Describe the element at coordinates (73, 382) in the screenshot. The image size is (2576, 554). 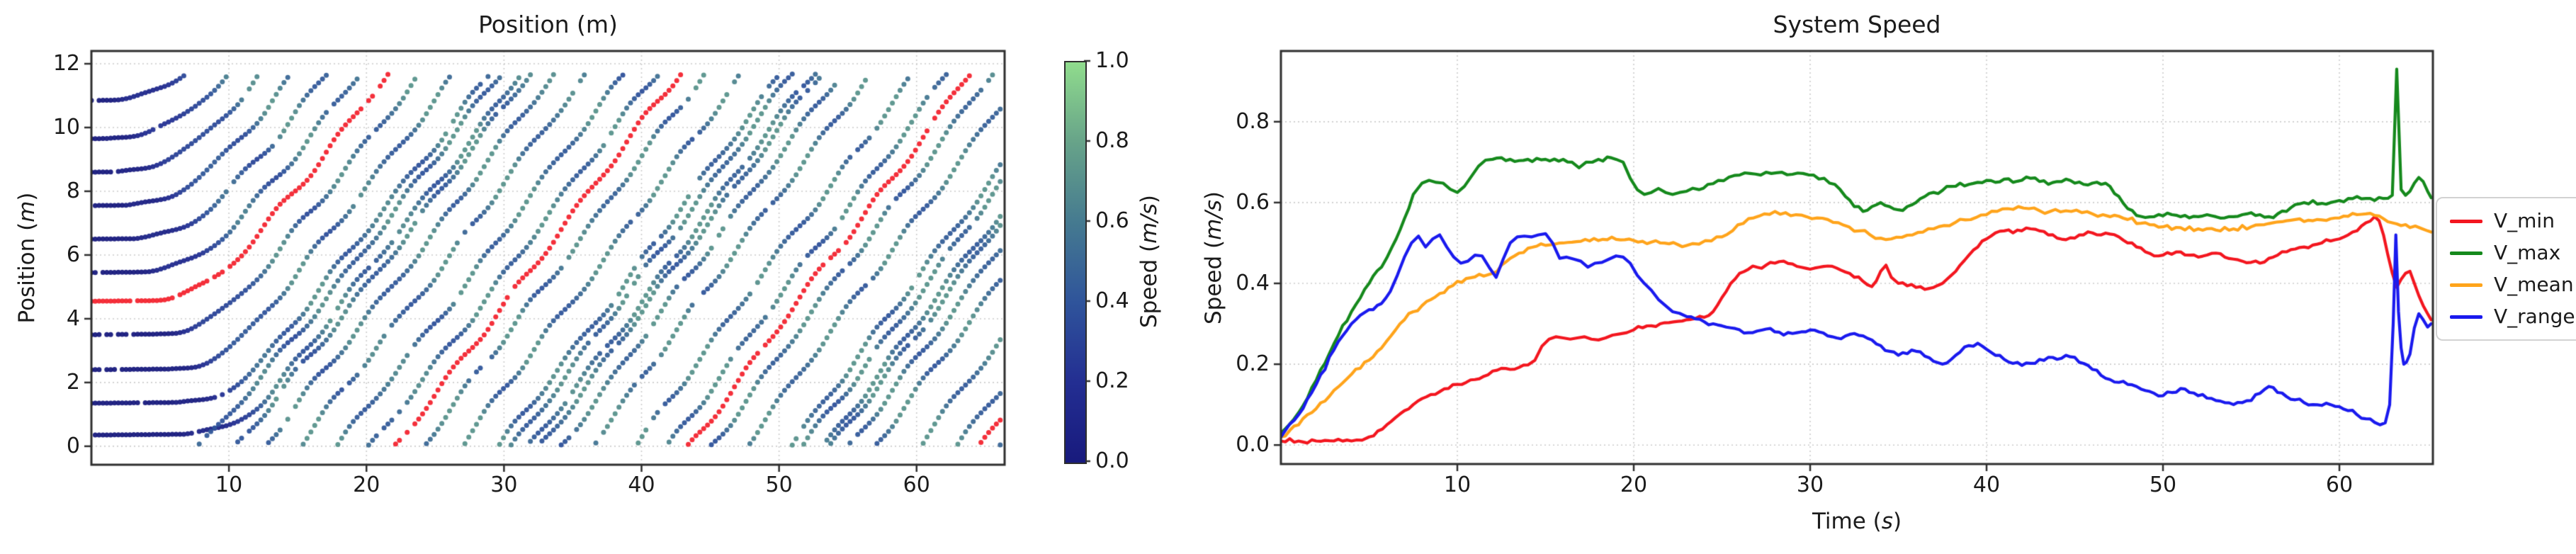
I see `left-y-tick-label: 2` at that location.